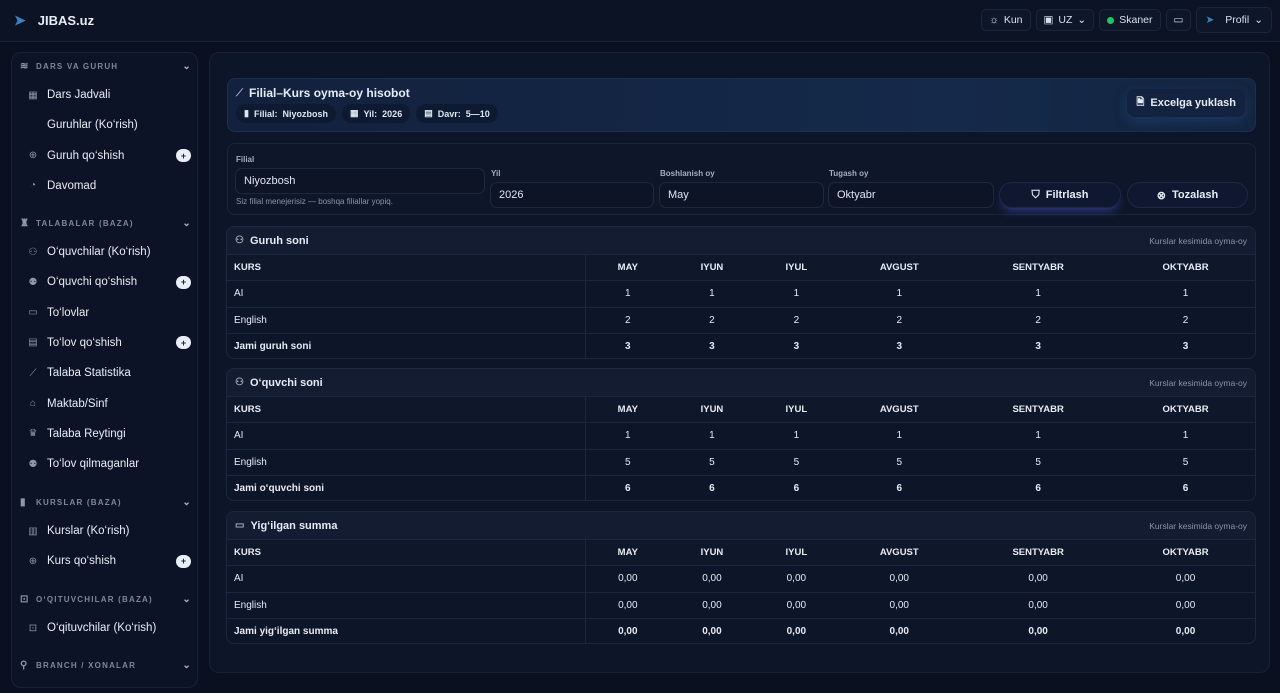  Describe the element at coordinates (92, 125) in the screenshot. I see `sidebar-item-label: Guruhlar (Ko‘rish)` at that location.